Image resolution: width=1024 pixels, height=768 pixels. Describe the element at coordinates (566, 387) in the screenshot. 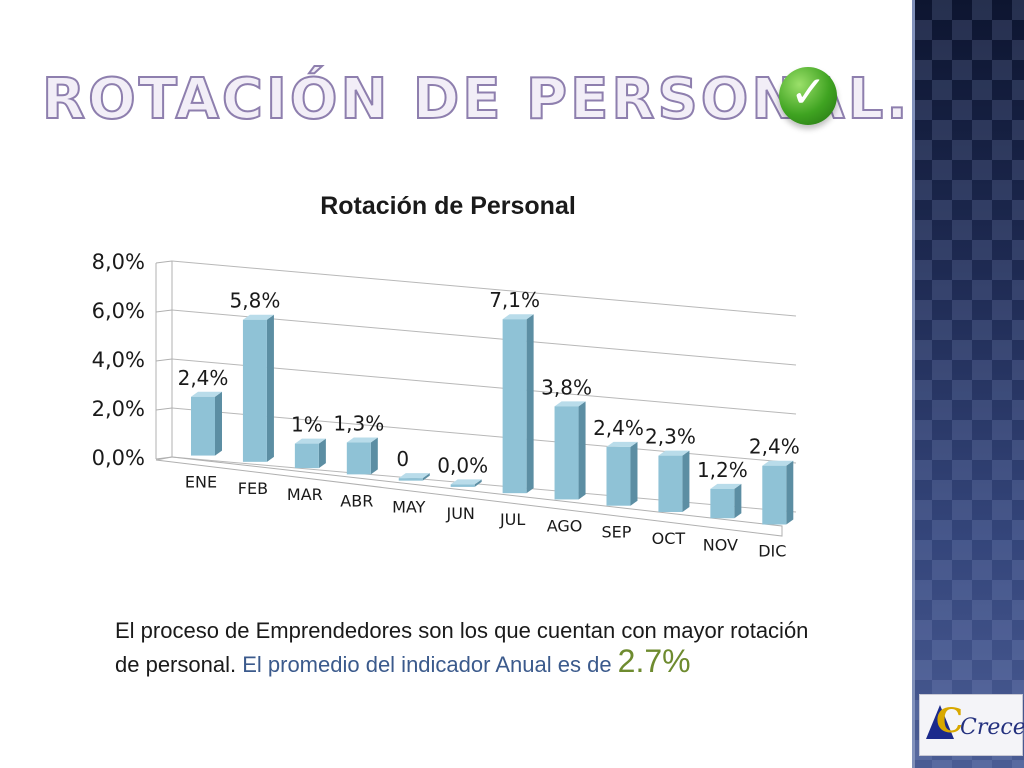

I see `data-label: 3,8%` at that location.